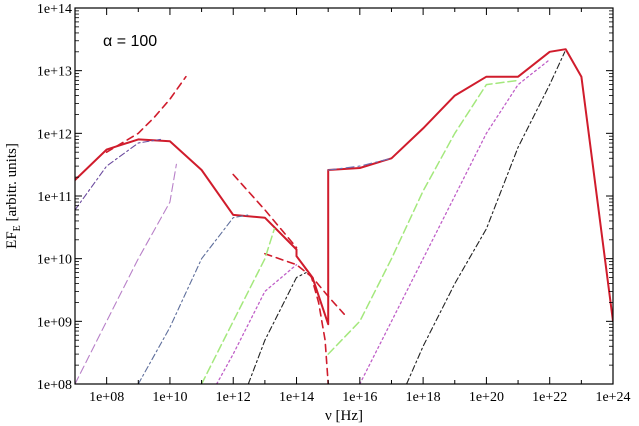 This screenshot has height=426, width=639. What do you see at coordinates (12, 240) in the screenshot?
I see `y-axis-title-main: EF` at bounding box center [12, 240].